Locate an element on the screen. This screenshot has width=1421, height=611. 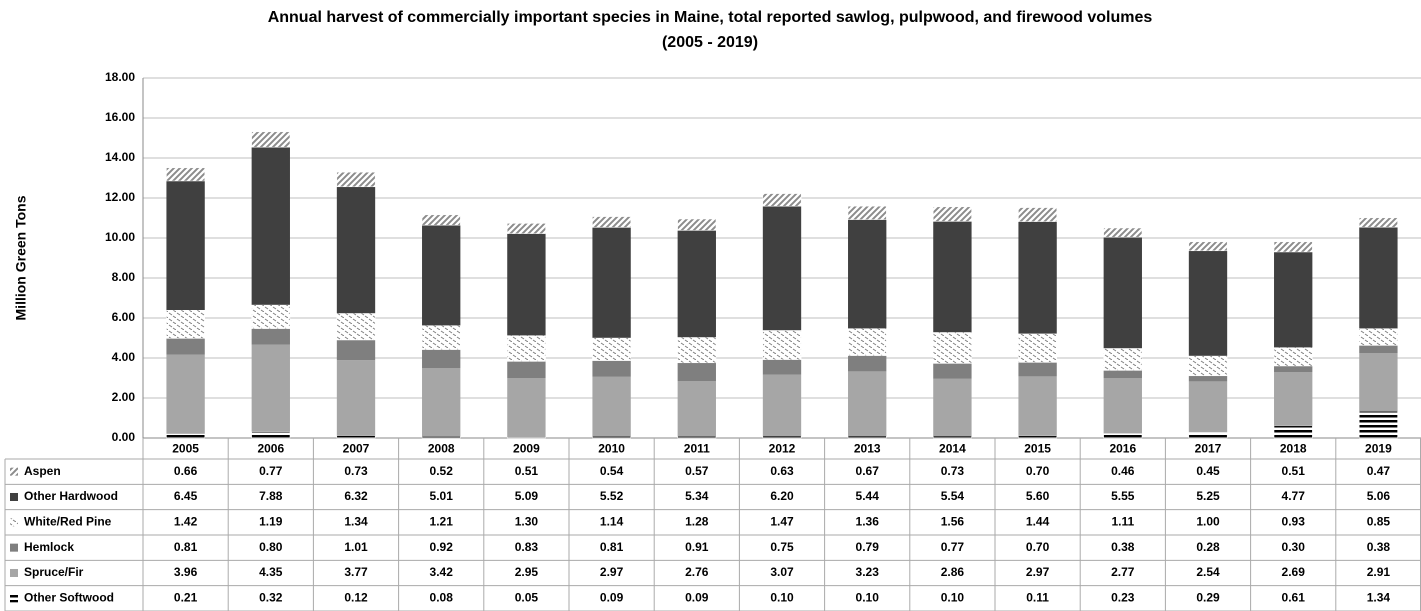
table-value: 0.46 is located at coordinates (1123, 471).